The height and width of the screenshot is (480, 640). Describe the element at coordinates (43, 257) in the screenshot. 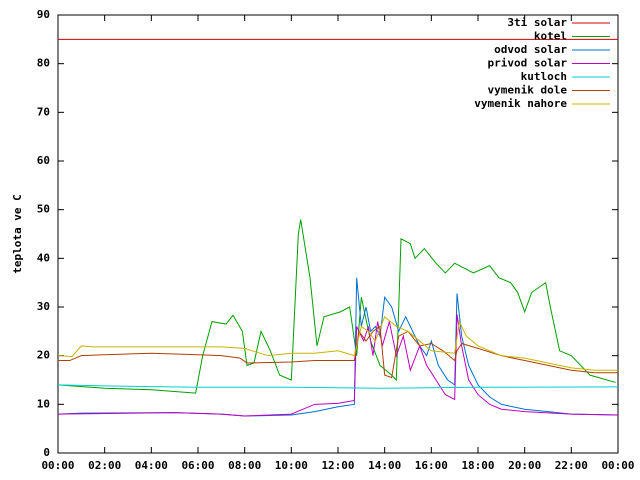

I see `y-tick-label: 40` at that location.